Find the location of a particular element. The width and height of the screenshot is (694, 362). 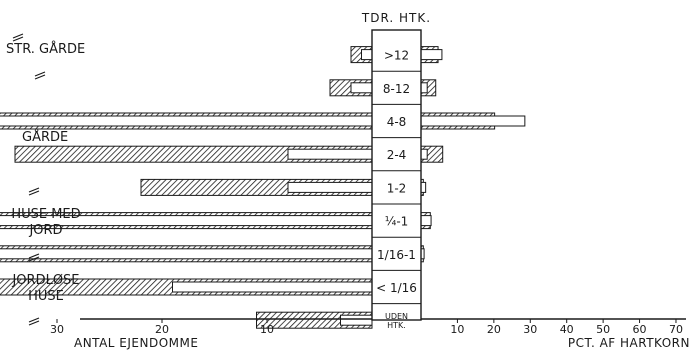

left-ticks: 110100908070605040302010 is located at coordinates (162, 327).